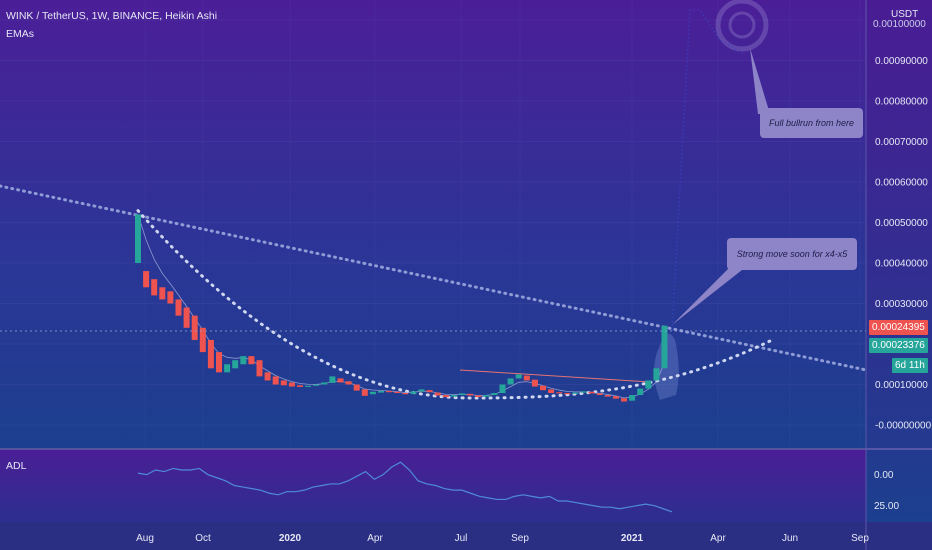 This screenshot has width=932, height=550. I want to click on adl-label: ADL, so click(16, 466).